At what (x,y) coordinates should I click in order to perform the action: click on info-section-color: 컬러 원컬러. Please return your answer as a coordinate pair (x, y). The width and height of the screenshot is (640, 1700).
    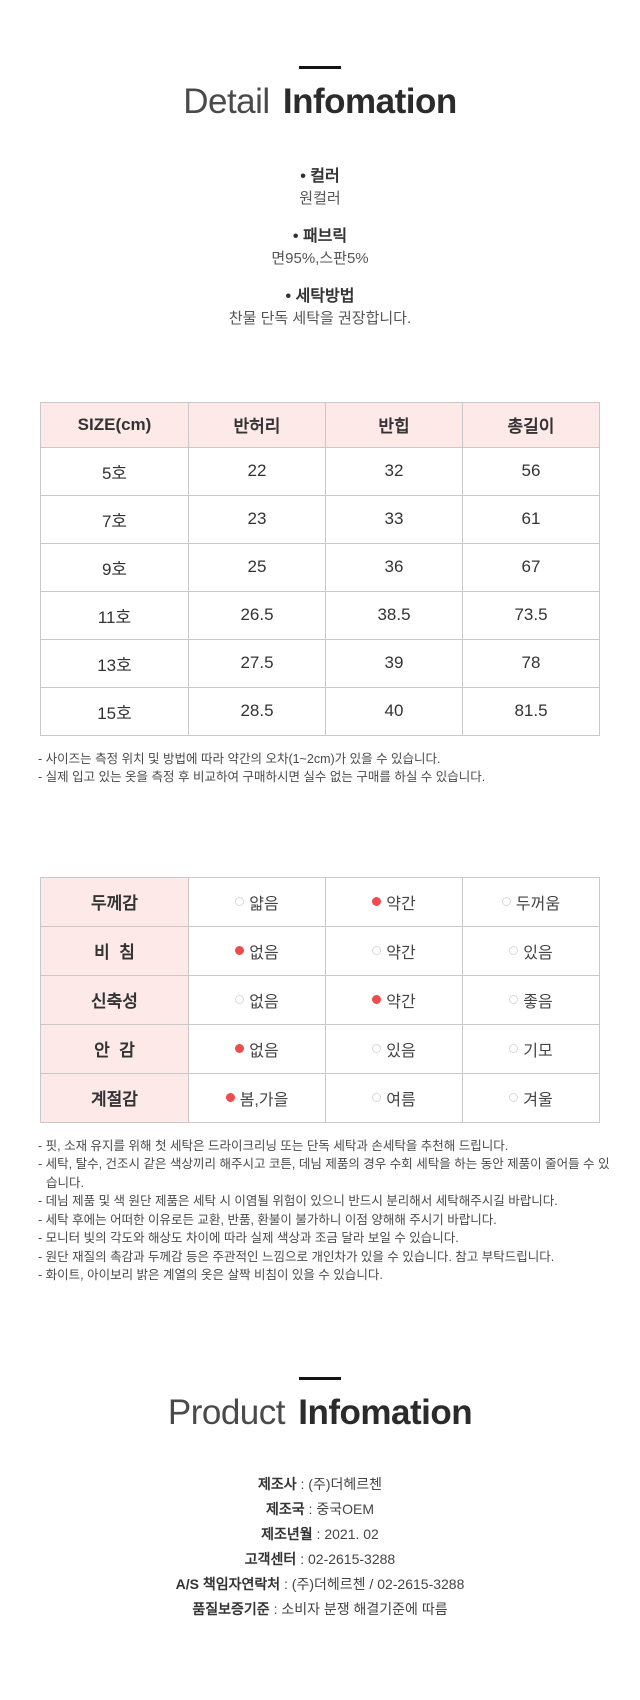
    Looking at the image, I should click on (320, 188).